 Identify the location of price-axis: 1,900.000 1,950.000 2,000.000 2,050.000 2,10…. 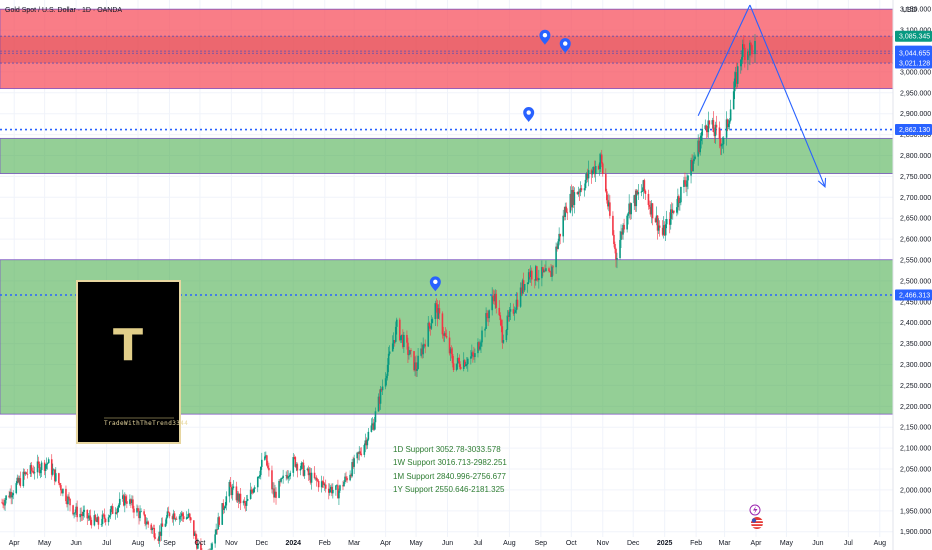
(915, 272).